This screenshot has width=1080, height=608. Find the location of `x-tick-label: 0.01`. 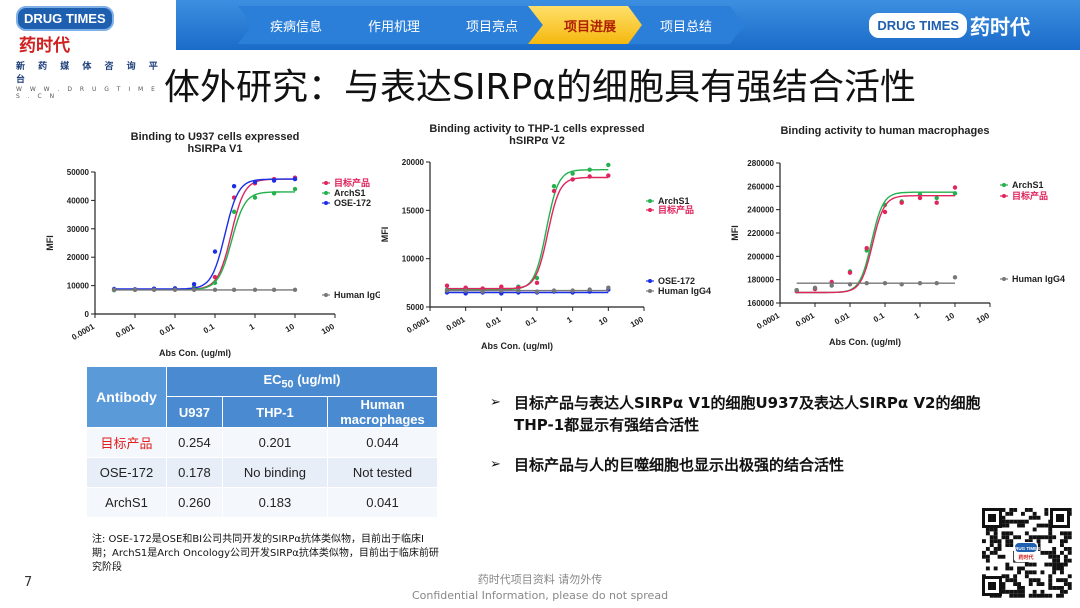

x-tick-label: 0.01 is located at coordinates (167, 330).